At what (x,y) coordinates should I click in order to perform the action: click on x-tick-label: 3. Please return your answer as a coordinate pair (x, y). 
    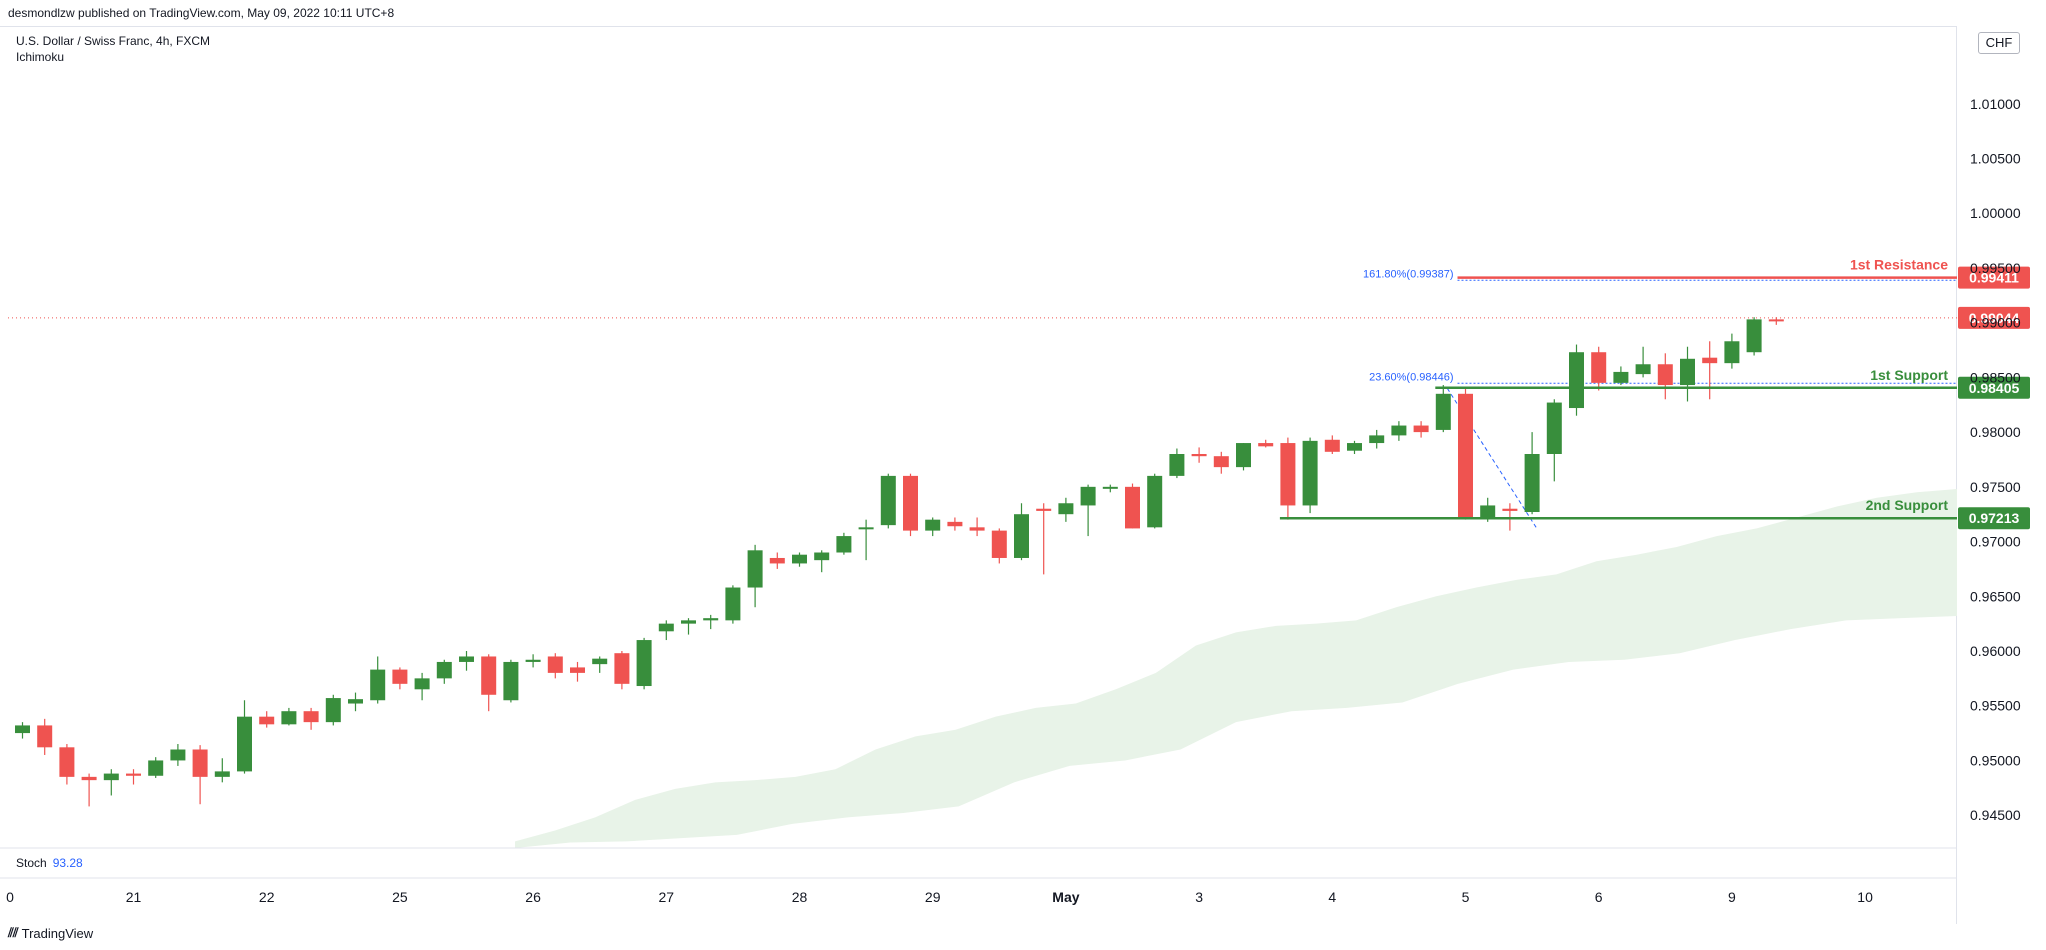
    Looking at the image, I should click on (1199, 897).